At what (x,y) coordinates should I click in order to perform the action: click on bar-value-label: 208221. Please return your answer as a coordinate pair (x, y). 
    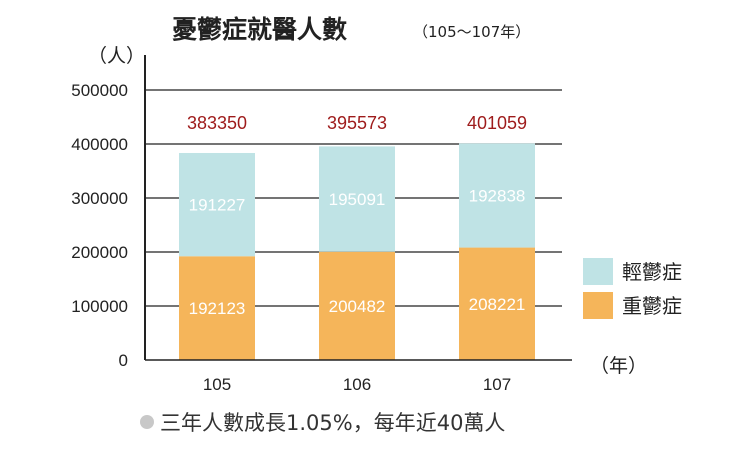
    Looking at the image, I should click on (497, 304).